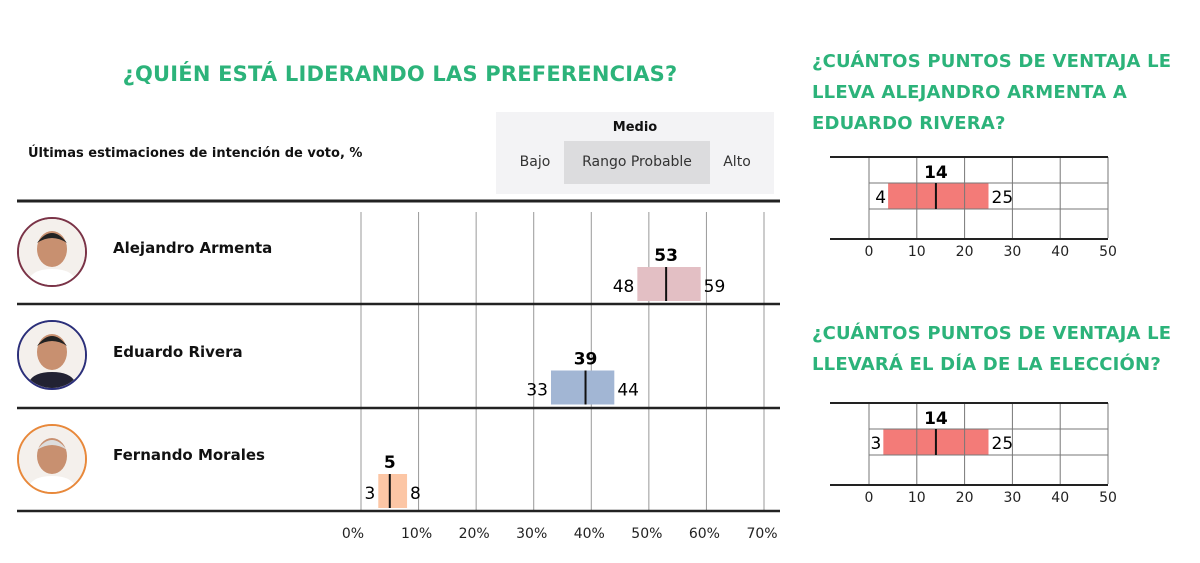  Describe the element at coordinates (390, 463) in the screenshot. I see `median-label: 5` at that location.